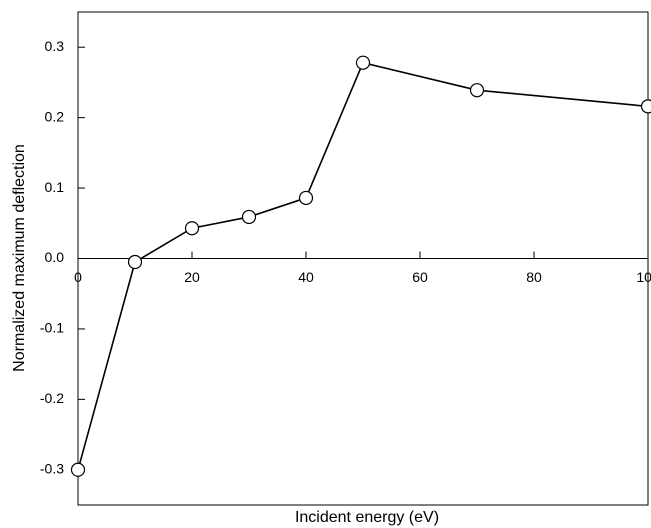 This screenshot has width=651, height=528. What do you see at coordinates (192, 277) in the screenshot?
I see `x-tick-label: 20` at bounding box center [192, 277].